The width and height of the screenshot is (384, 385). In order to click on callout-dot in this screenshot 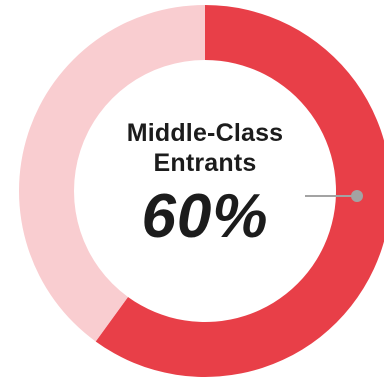, I will do `click(357, 196)`.